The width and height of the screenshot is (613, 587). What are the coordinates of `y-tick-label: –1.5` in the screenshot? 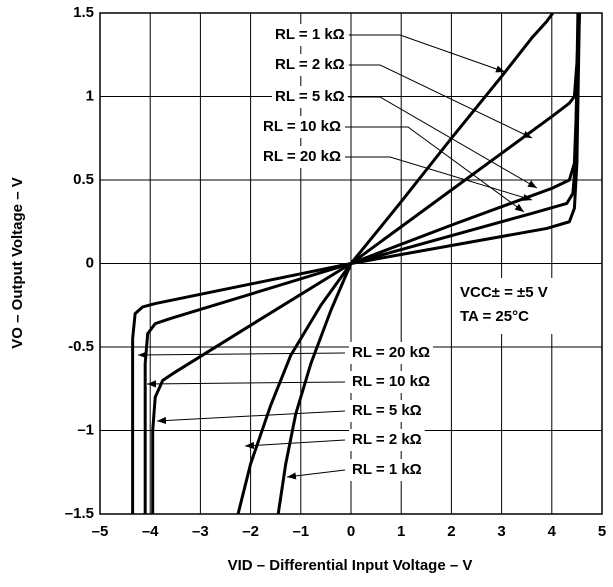 It's located at (79, 513).